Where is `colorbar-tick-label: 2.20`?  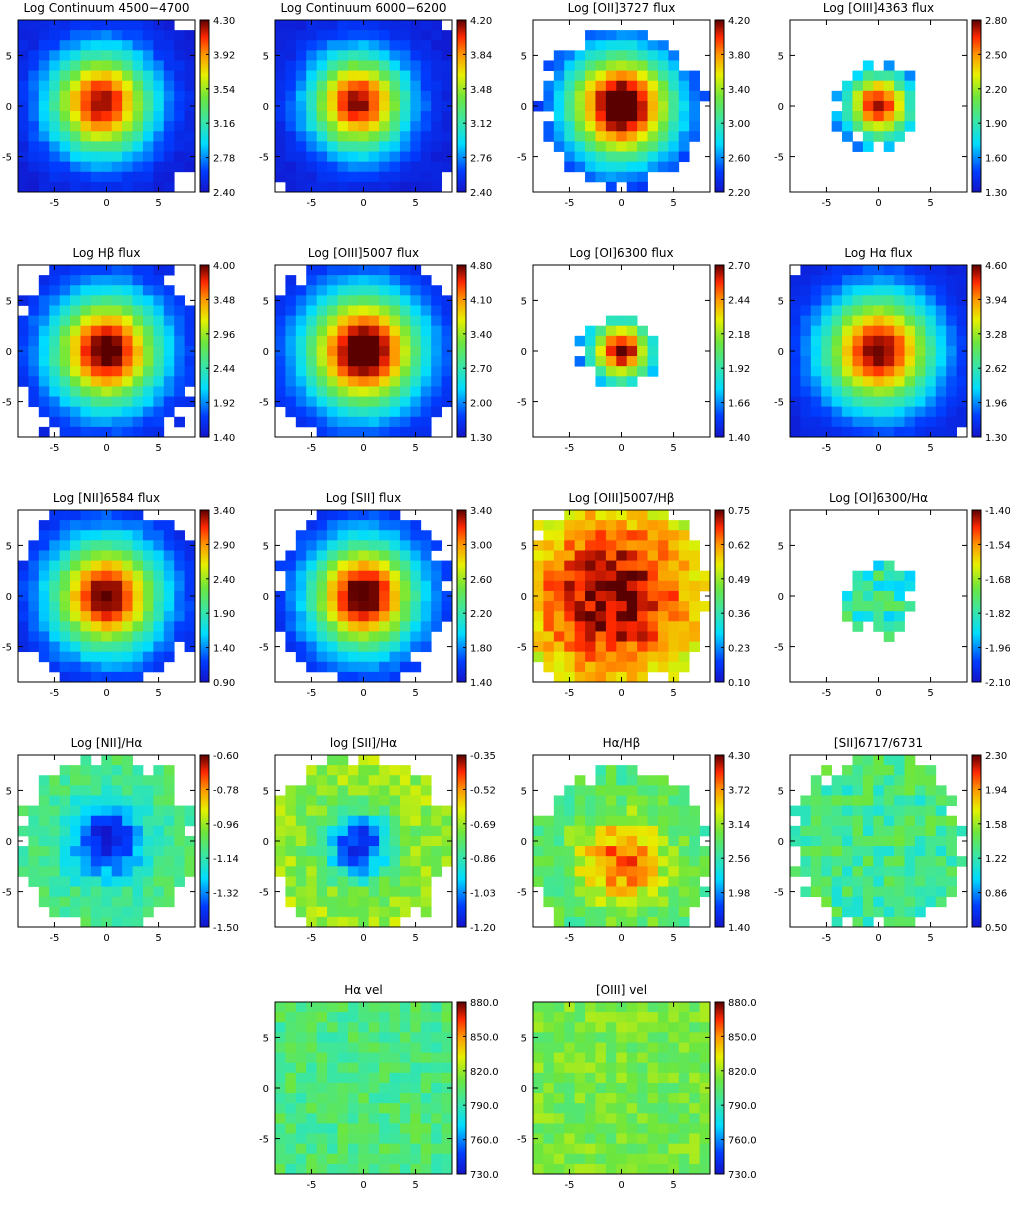 colorbar-tick-label: 2.20 is located at coordinates (481, 614).